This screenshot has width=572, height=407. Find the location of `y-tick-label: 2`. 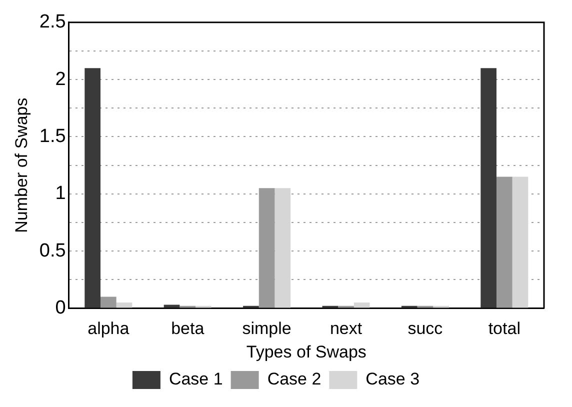

y-tick-label: 2 is located at coordinates (60, 79).